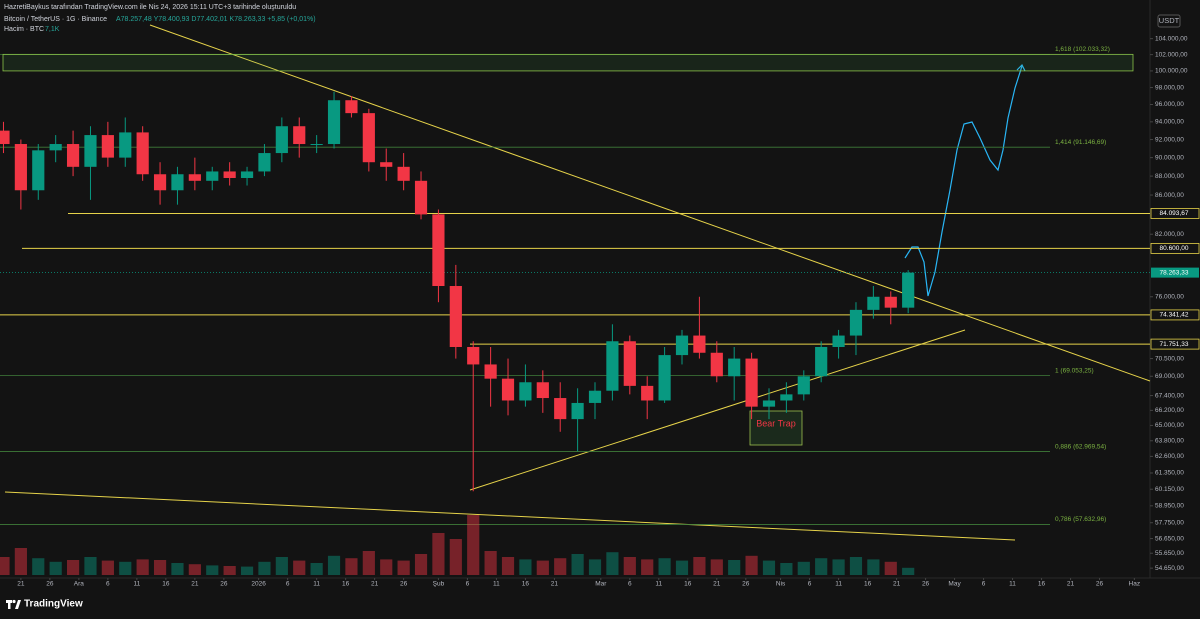 The image size is (1200, 619). I want to click on y-tick-label: 98.000,00, so click(1169, 87).